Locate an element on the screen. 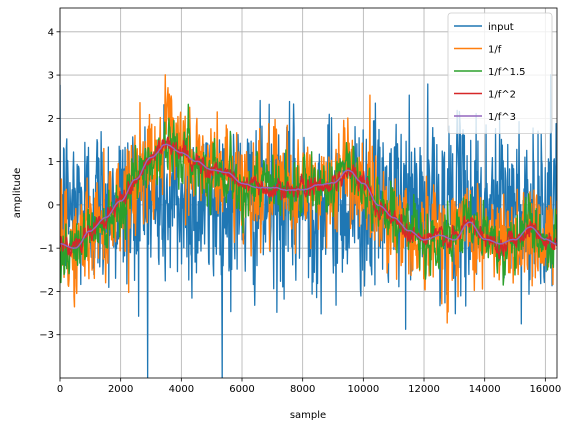 The width and height of the screenshot is (576, 432). y-tick-label: 1 is located at coordinates (51, 162).